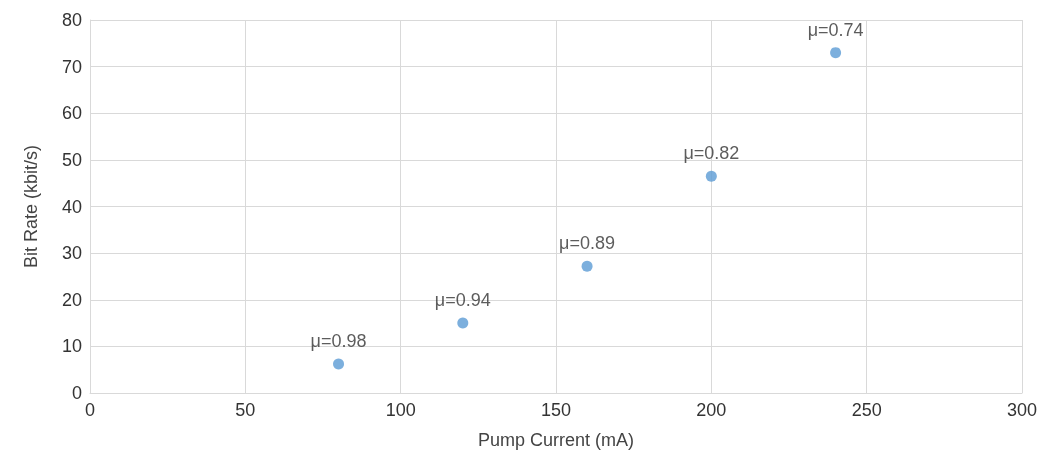  I want to click on annotation: μ=0.74, so click(835, 29).